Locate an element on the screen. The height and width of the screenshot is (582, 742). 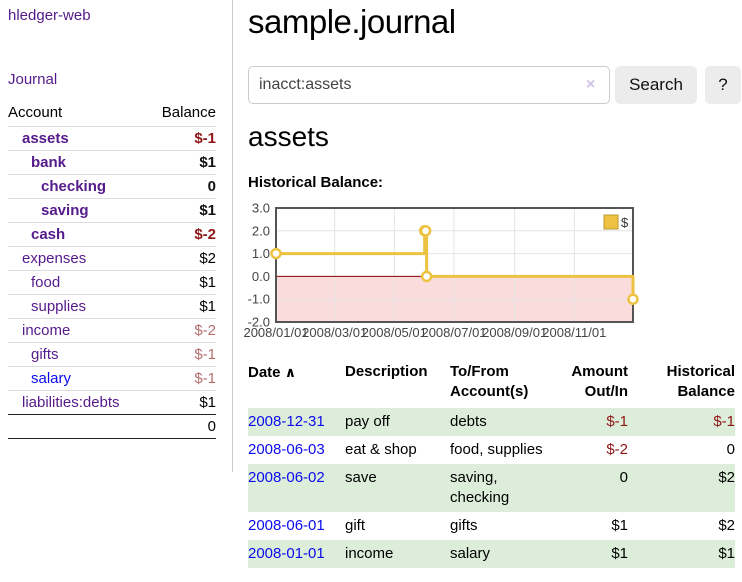
account-link-supplies: supplies is located at coordinates (59, 306).